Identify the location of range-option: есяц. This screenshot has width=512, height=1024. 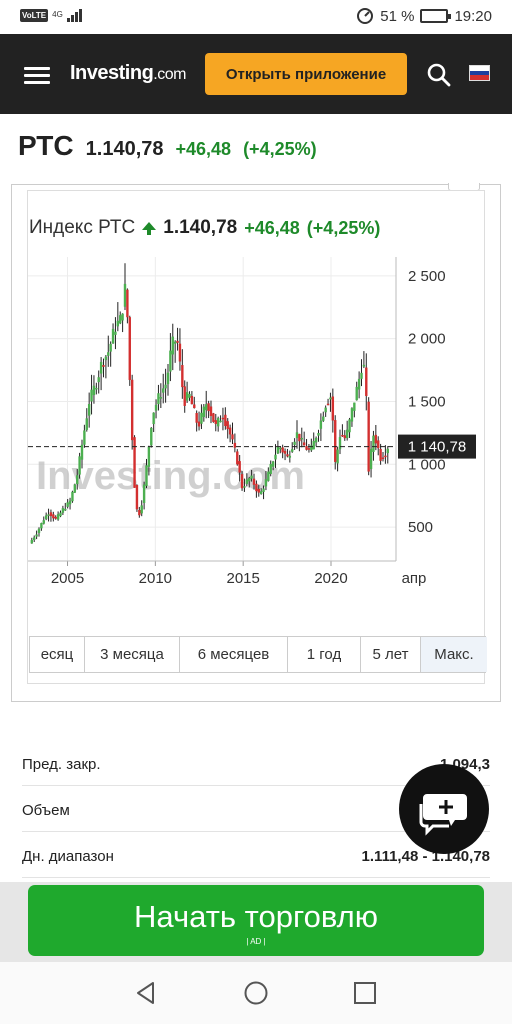
(57, 654).